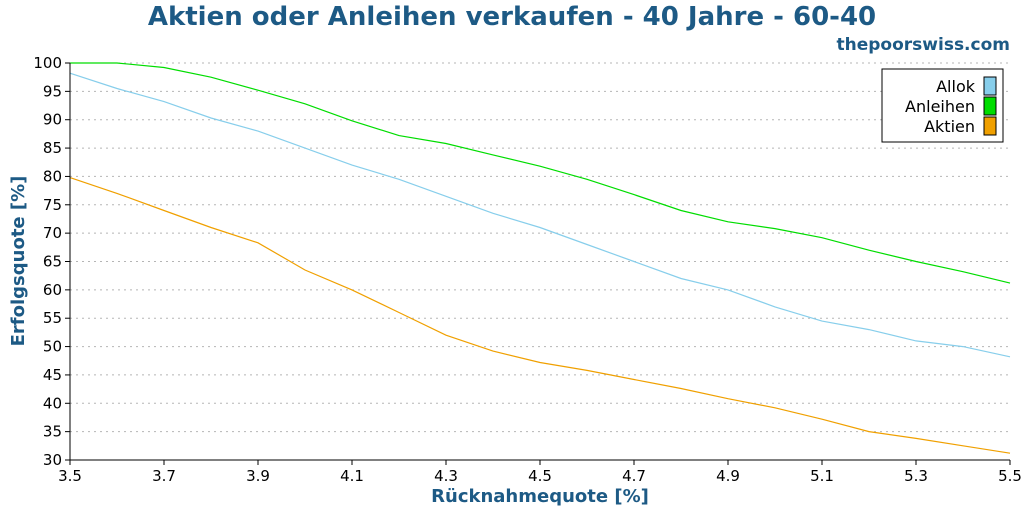  Describe the element at coordinates (728, 476) in the screenshot. I see `x-tick-label: 4.9` at that location.